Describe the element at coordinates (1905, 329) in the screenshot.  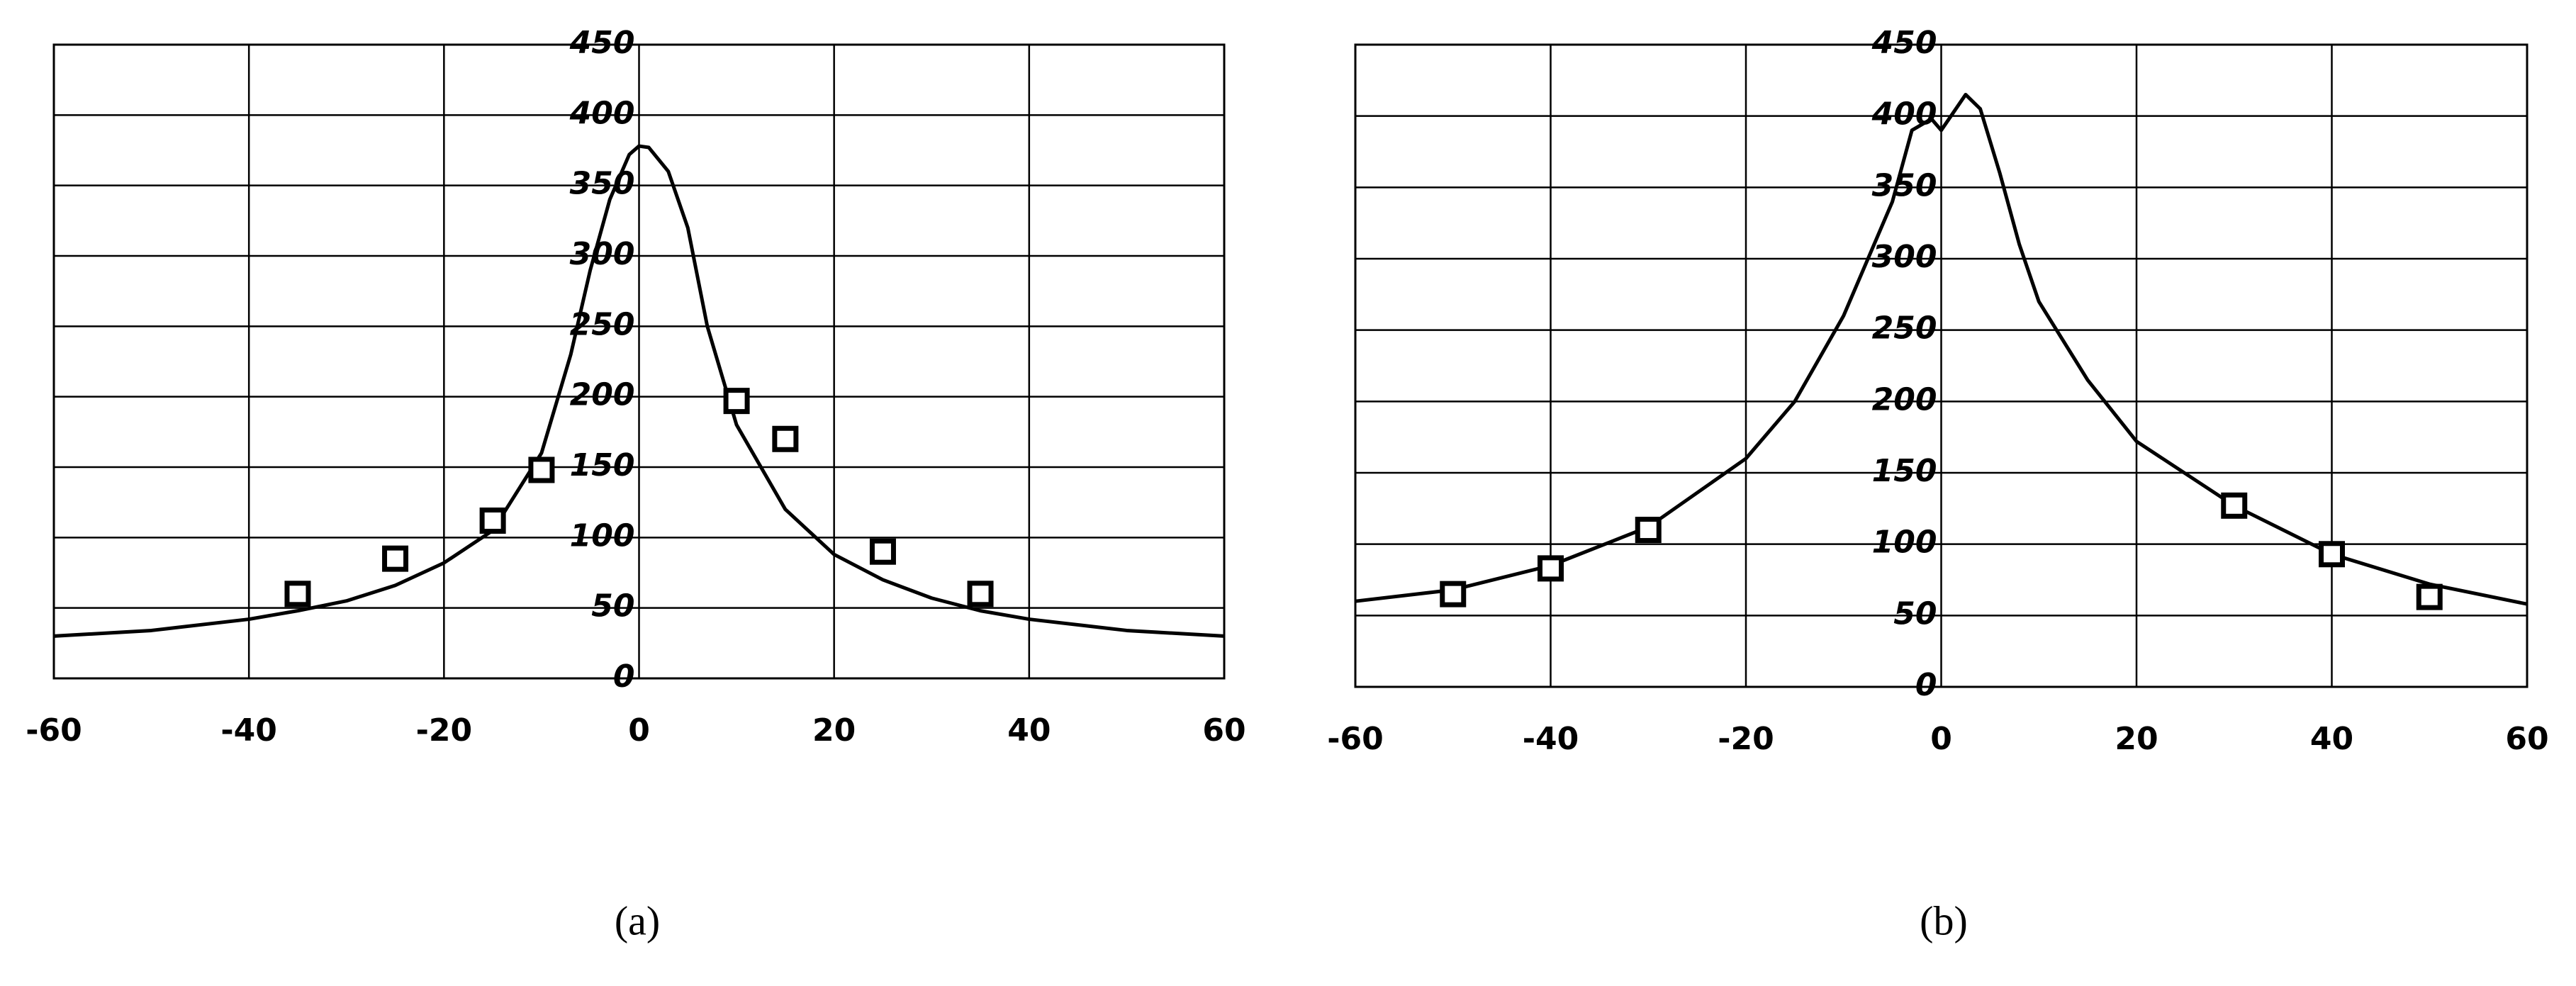
I see `y-tick-label: 250` at that location.